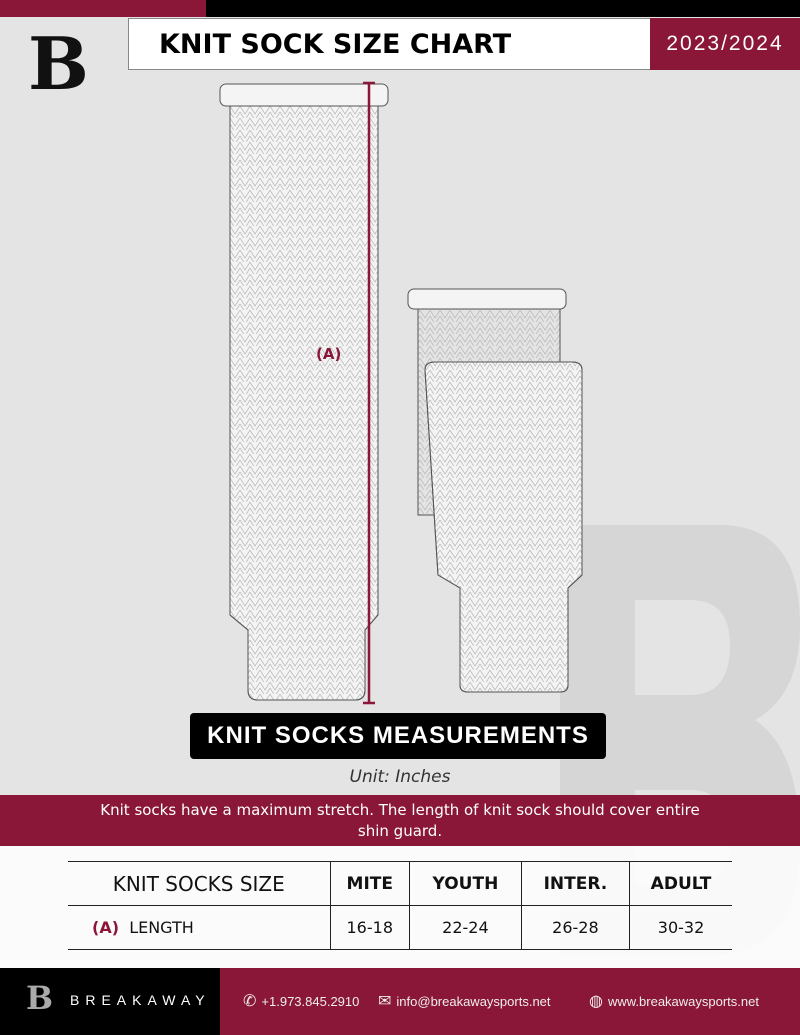 This screenshot has width=800, height=1035. I want to click on row-label-text: LENGTH, so click(161, 927).